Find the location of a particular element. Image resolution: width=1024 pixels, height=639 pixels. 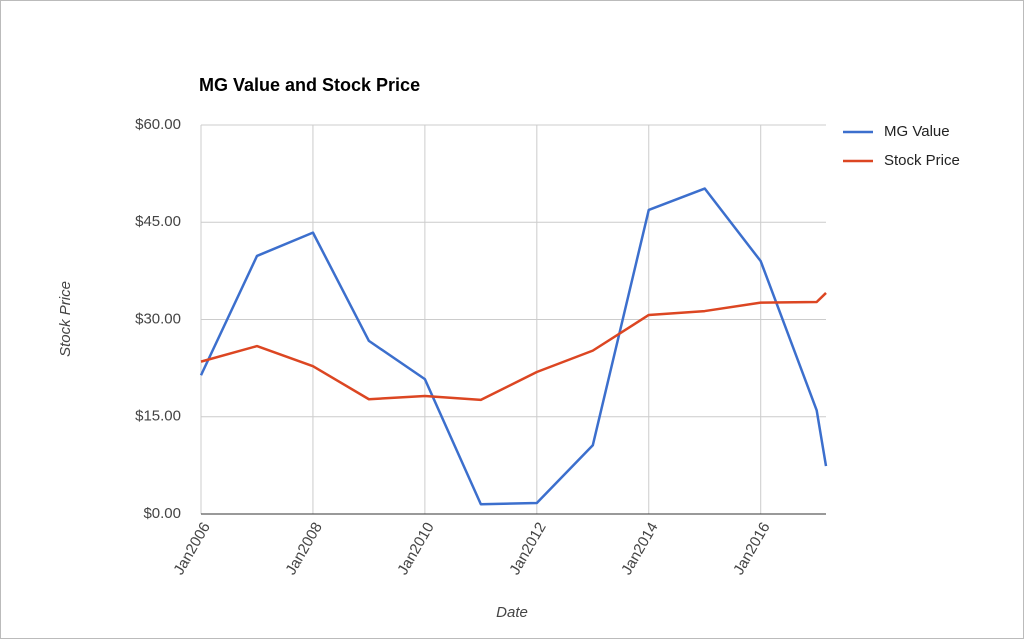

legend-label: Stock Price is located at coordinates (922, 160).